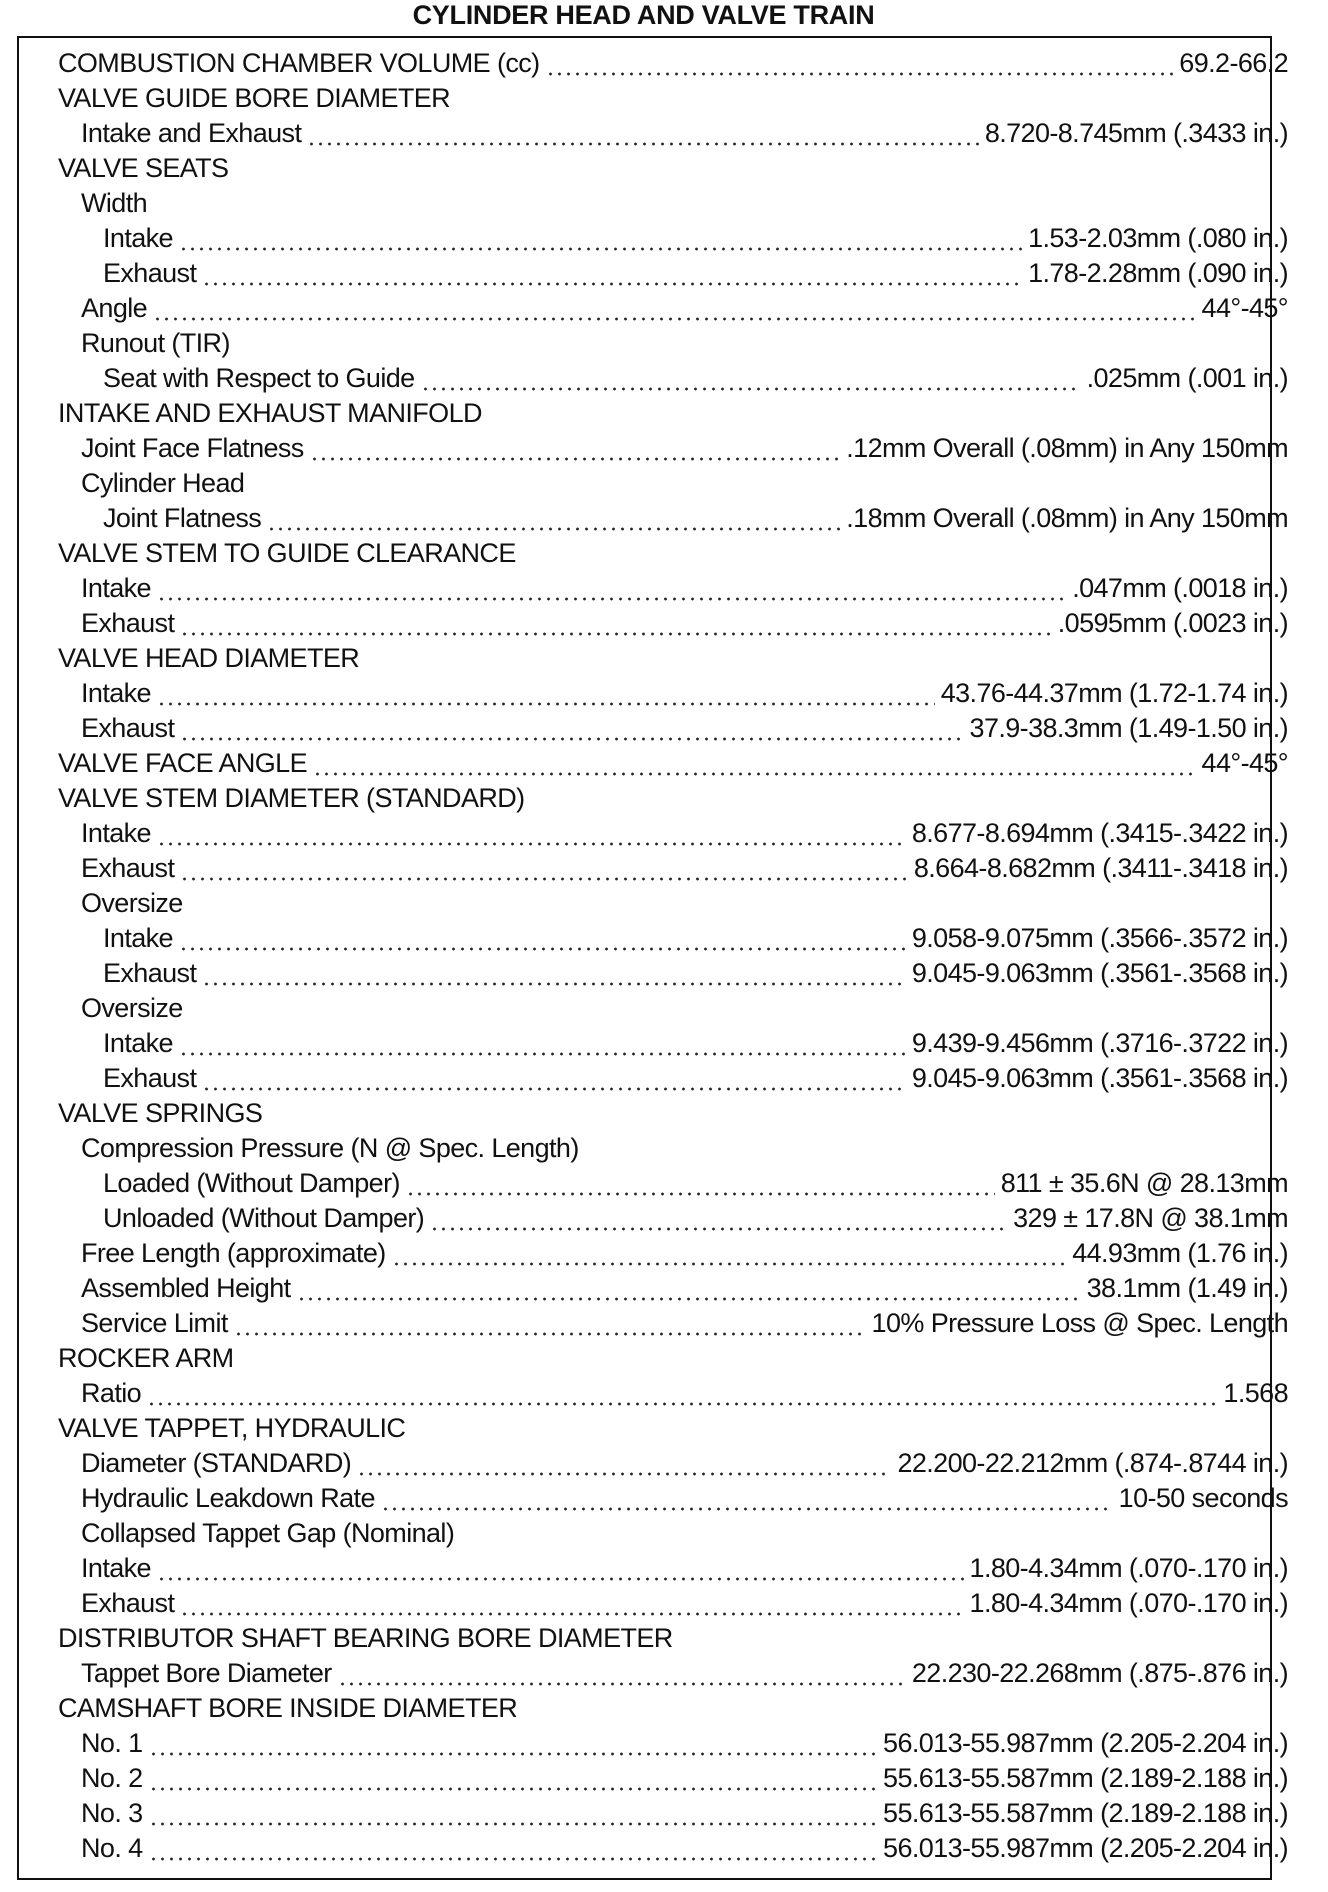 The image size is (1328, 1892). I want to click on spec-value: 1.568, so click(1255, 1393).